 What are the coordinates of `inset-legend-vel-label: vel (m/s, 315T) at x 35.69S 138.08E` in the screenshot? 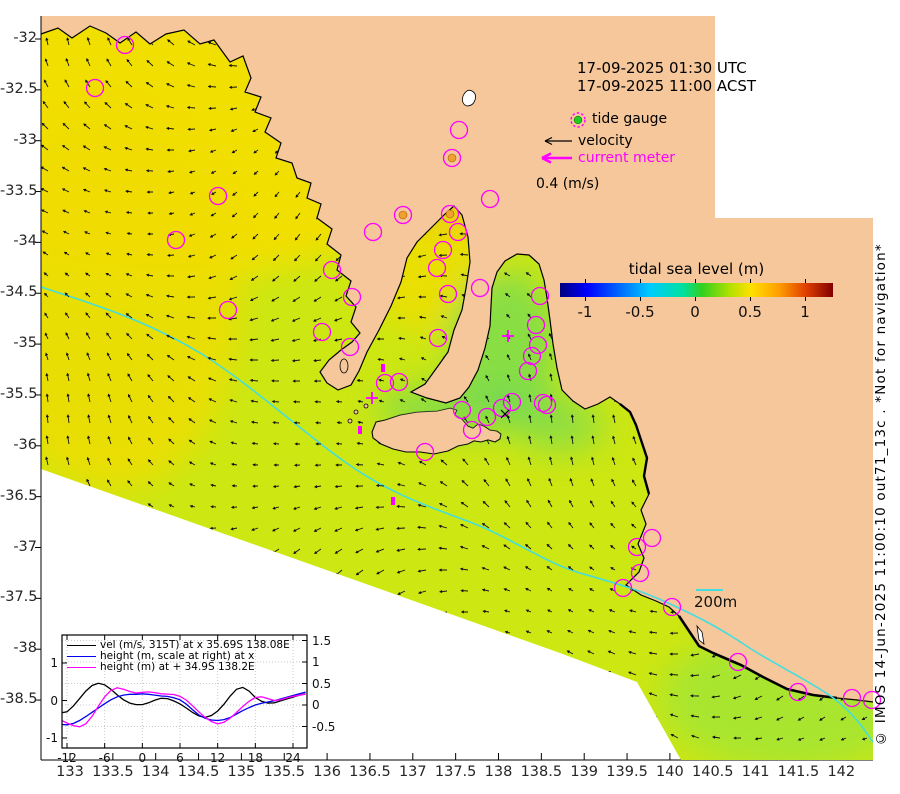 It's located at (195, 645).